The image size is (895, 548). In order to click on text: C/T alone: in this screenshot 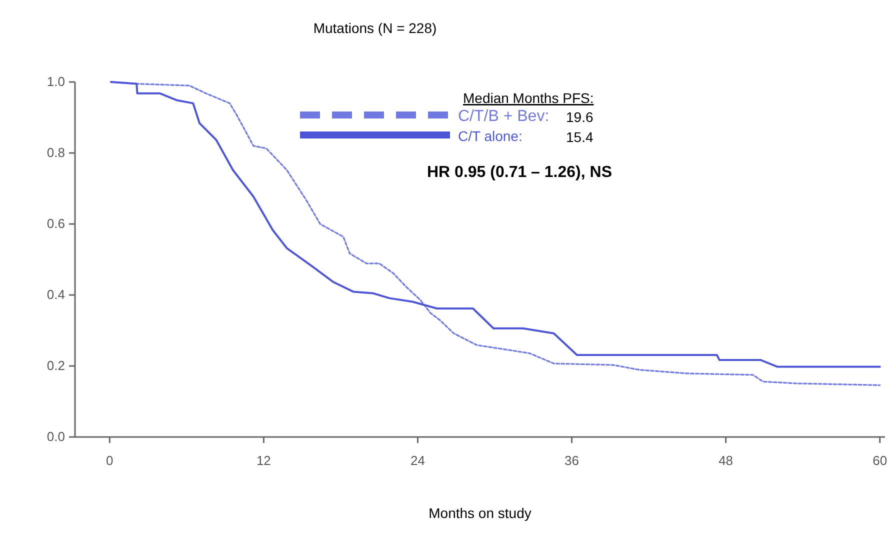, I will do `click(490, 136)`.